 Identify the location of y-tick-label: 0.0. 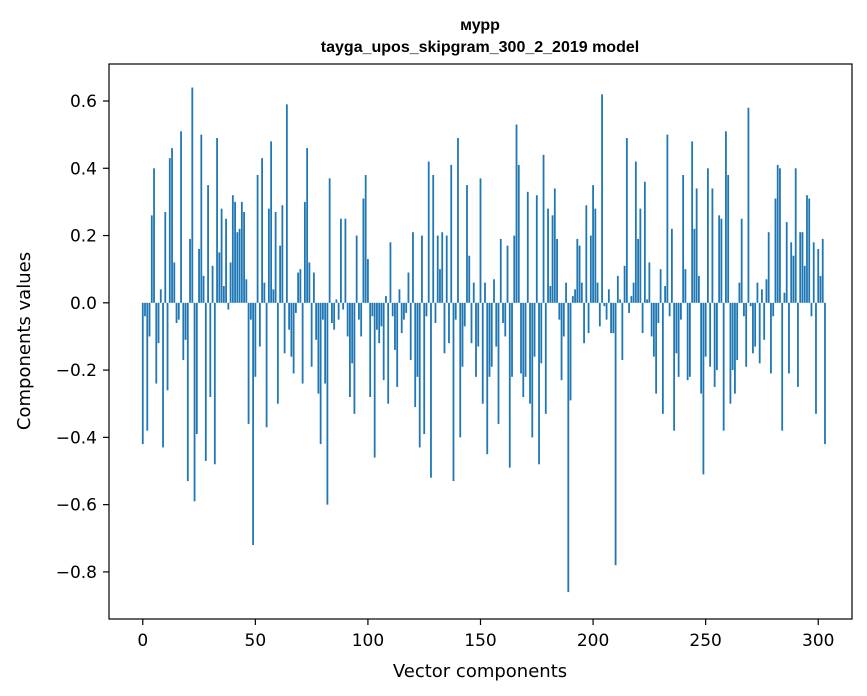
(83, 304).